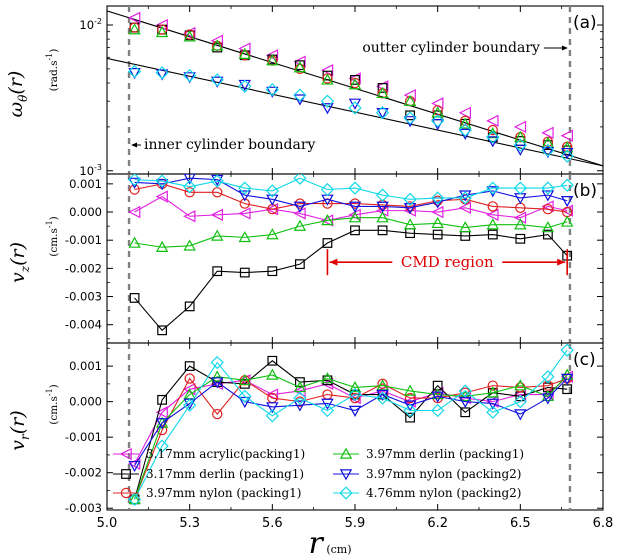  I want to click on y-tick-label: 0.000, so click(85, 212).